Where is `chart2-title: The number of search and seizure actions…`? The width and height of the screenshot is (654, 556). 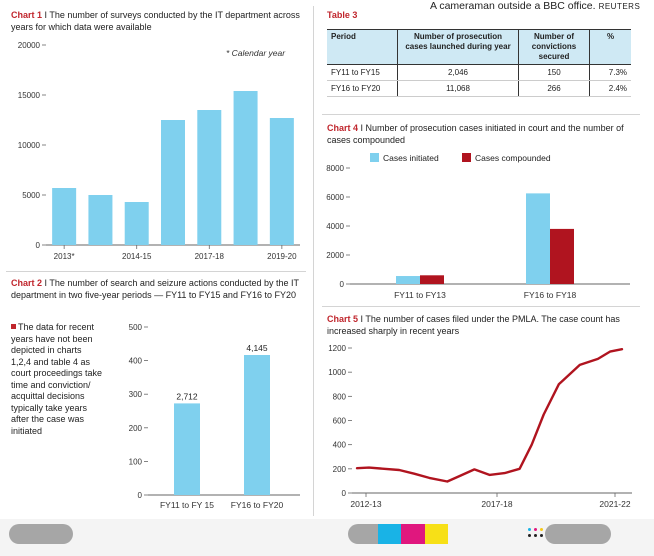 chart2-title: The number of search and seizure actions… is located at coordinates (155, 289).